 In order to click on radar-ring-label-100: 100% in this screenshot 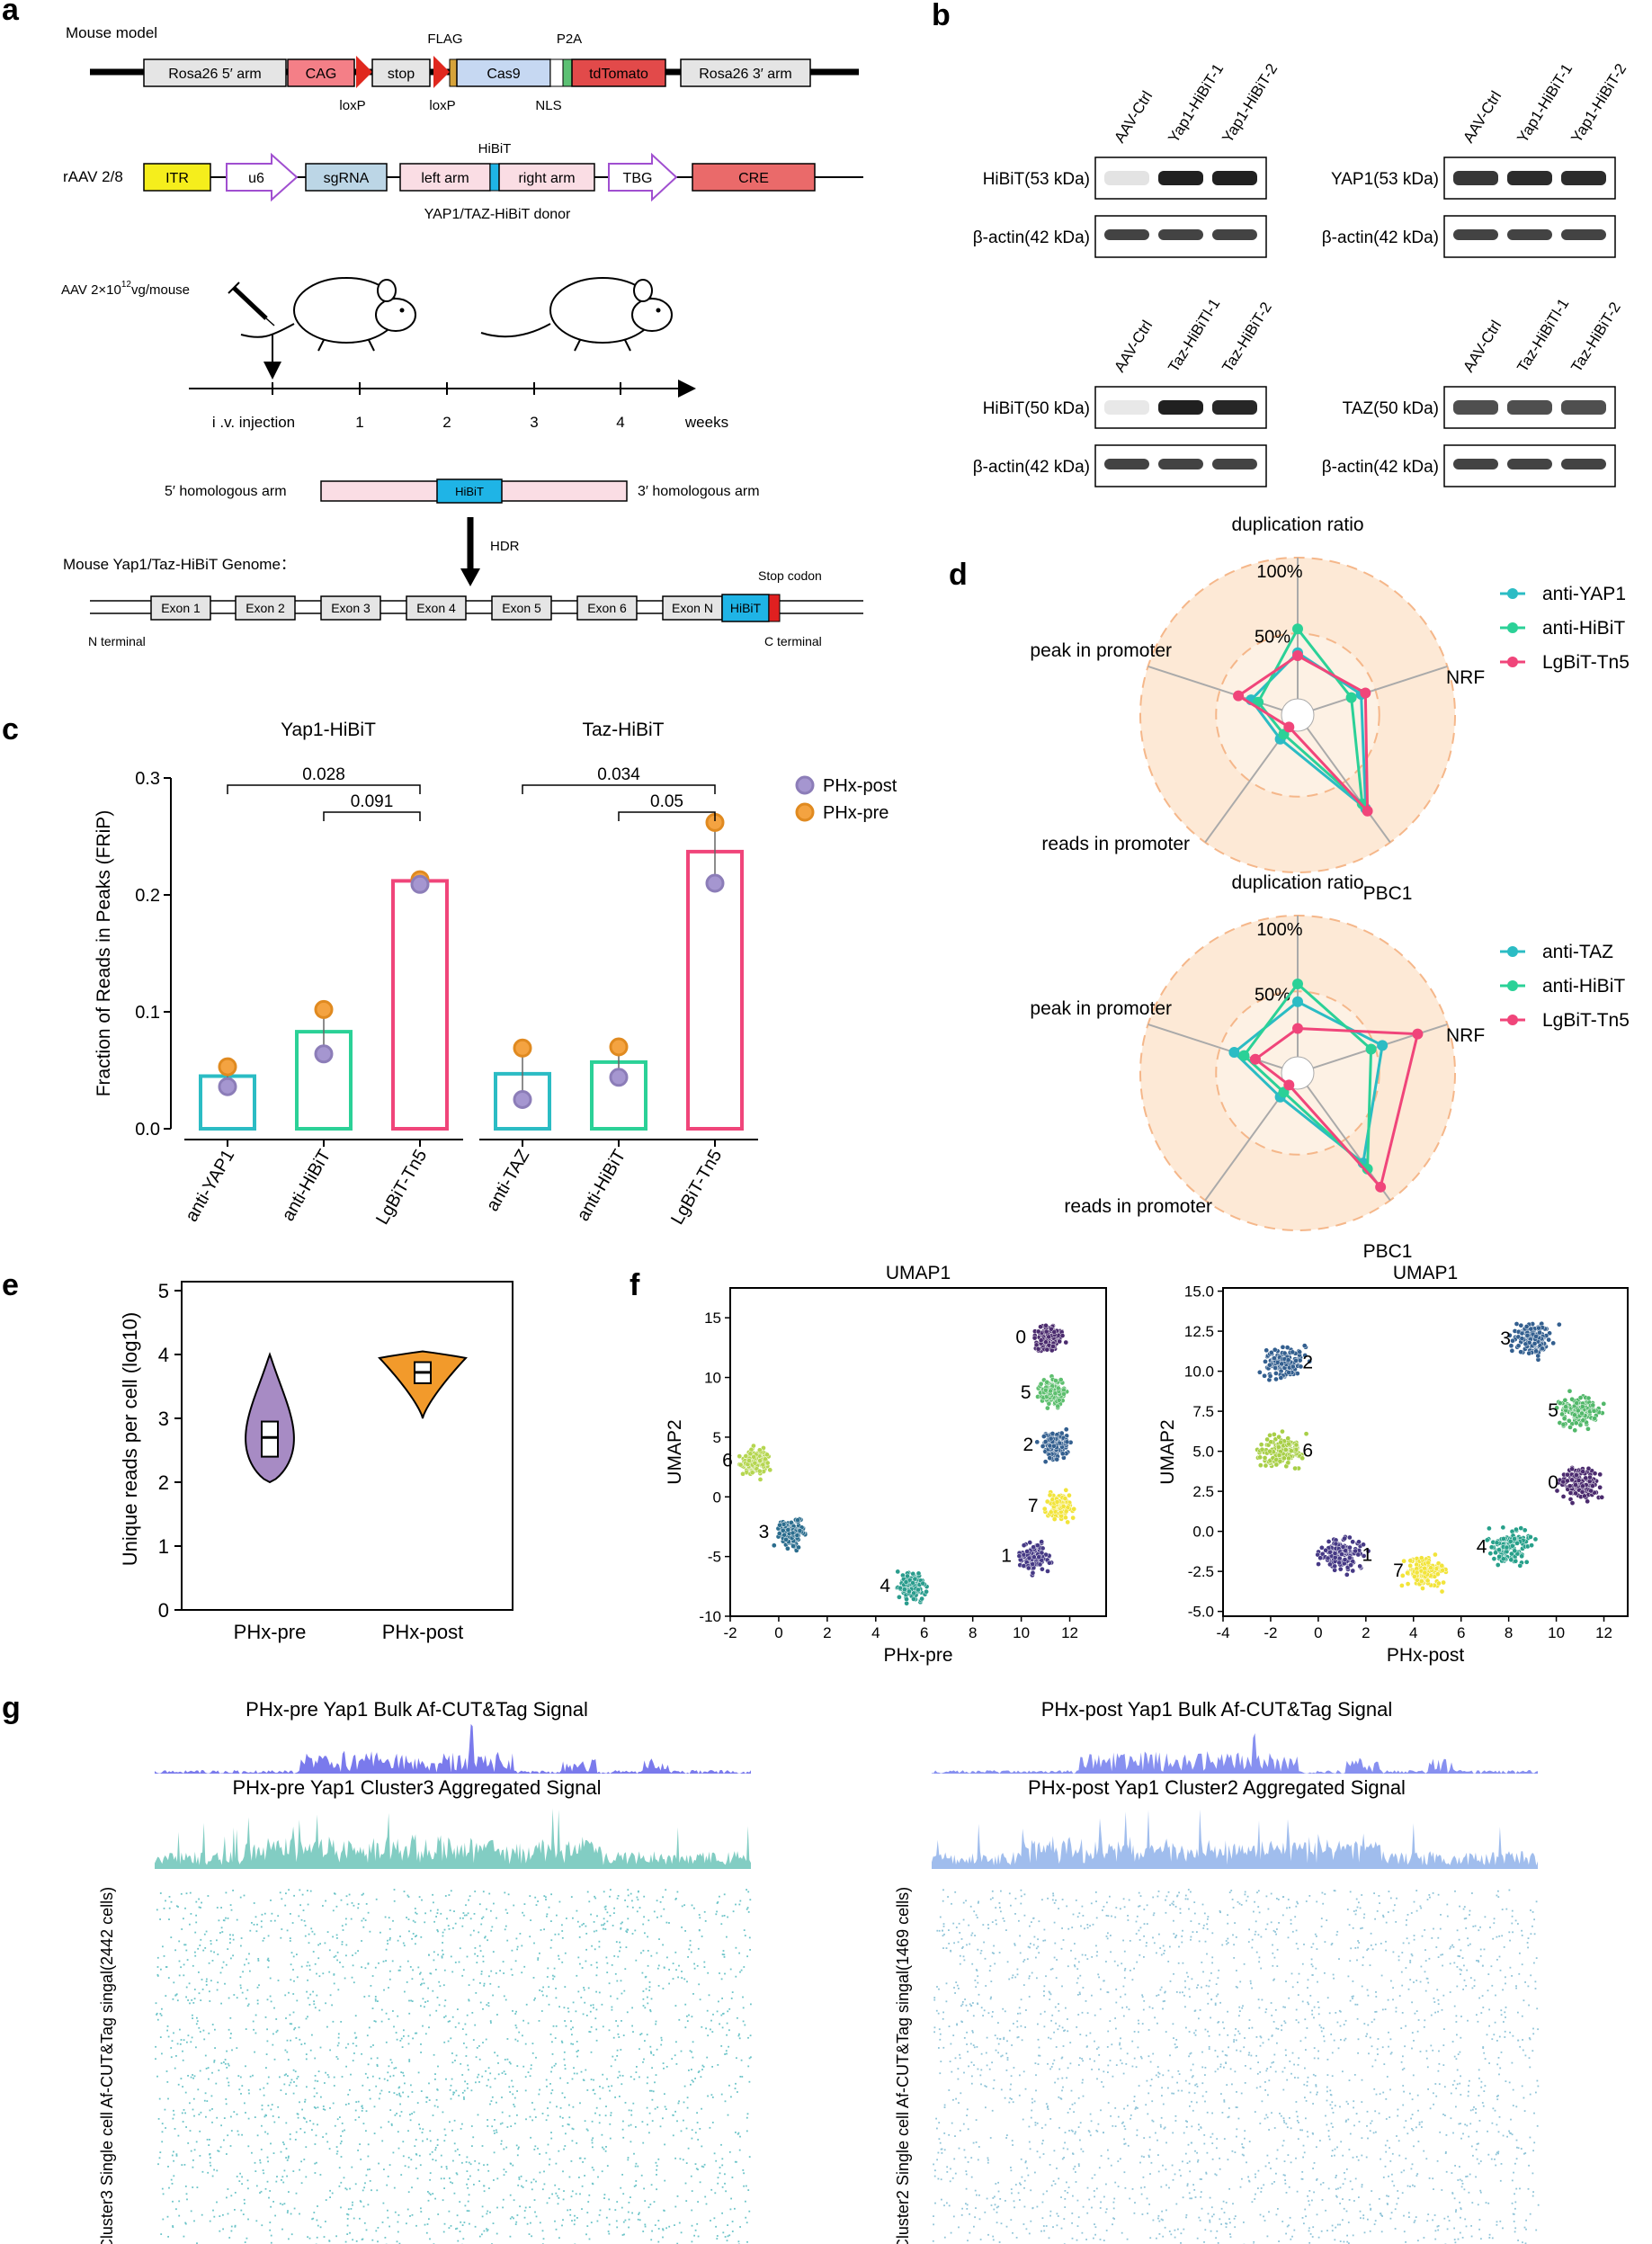, I will do `click(1279, 930)`.